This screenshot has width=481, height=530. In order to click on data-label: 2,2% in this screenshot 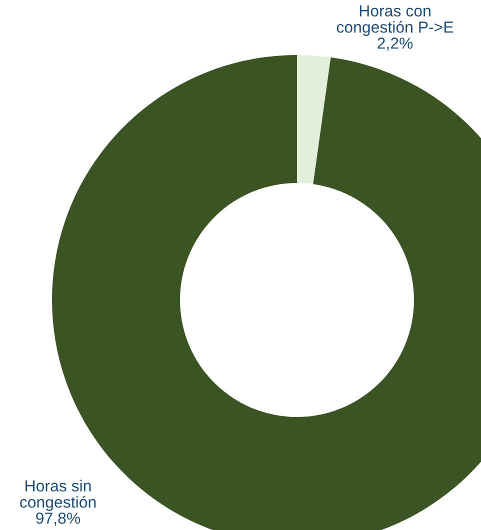, I will do `click(395, 44)`.